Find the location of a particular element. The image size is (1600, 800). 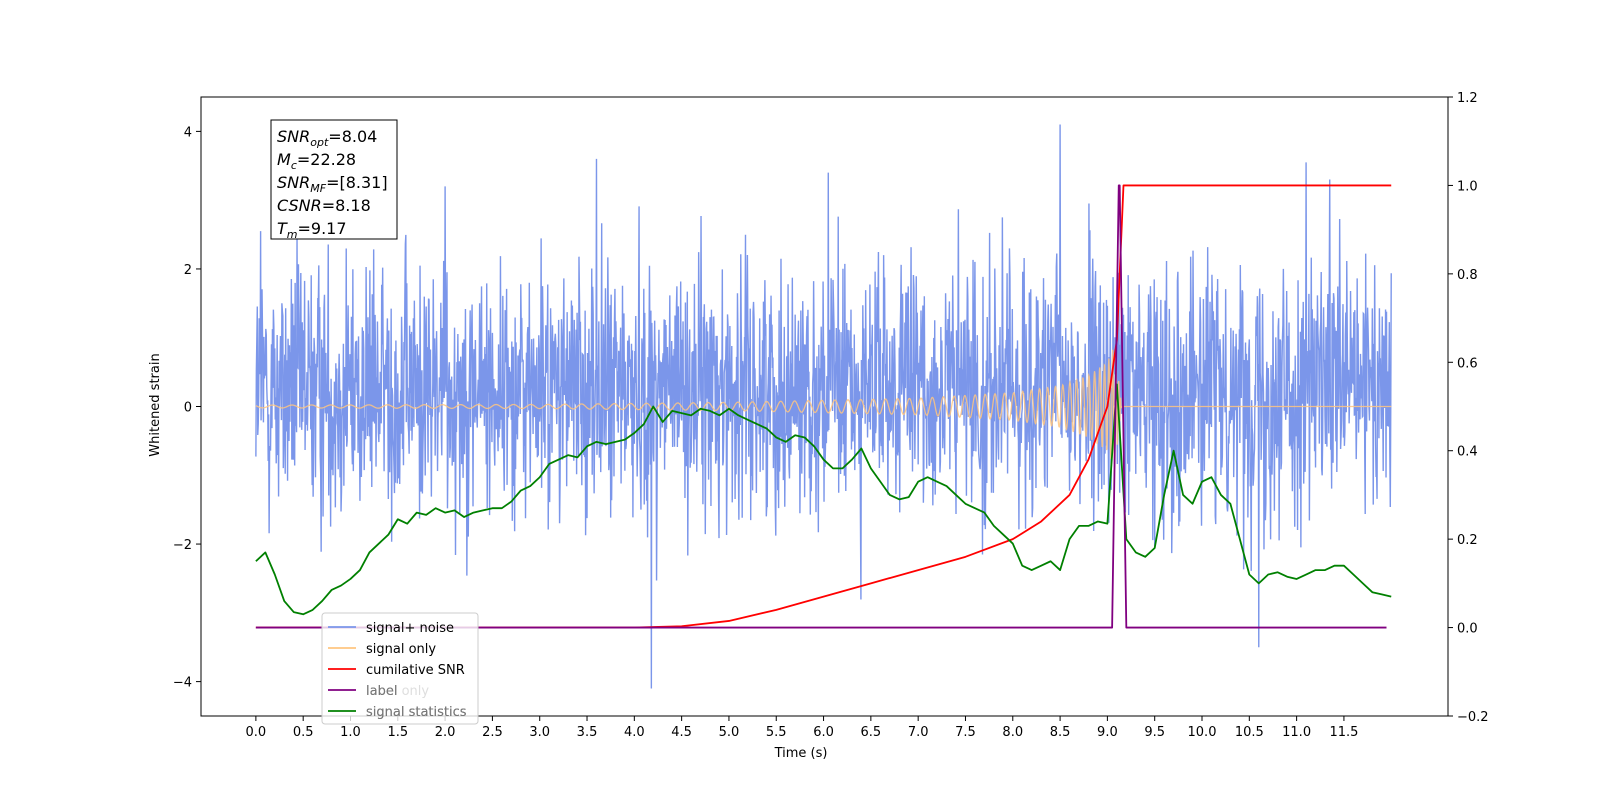

y-left-tick-label: −2 is located at coordinates (182, 545).